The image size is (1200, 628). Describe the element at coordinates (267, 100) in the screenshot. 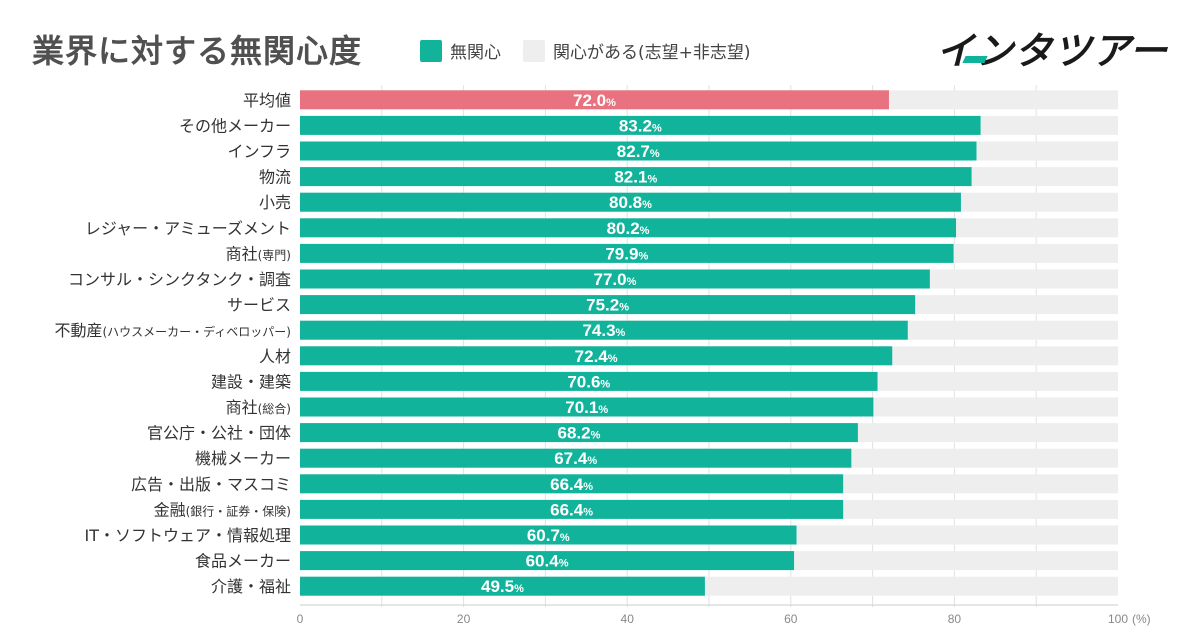

I see `category-label: 平均値` at that location.